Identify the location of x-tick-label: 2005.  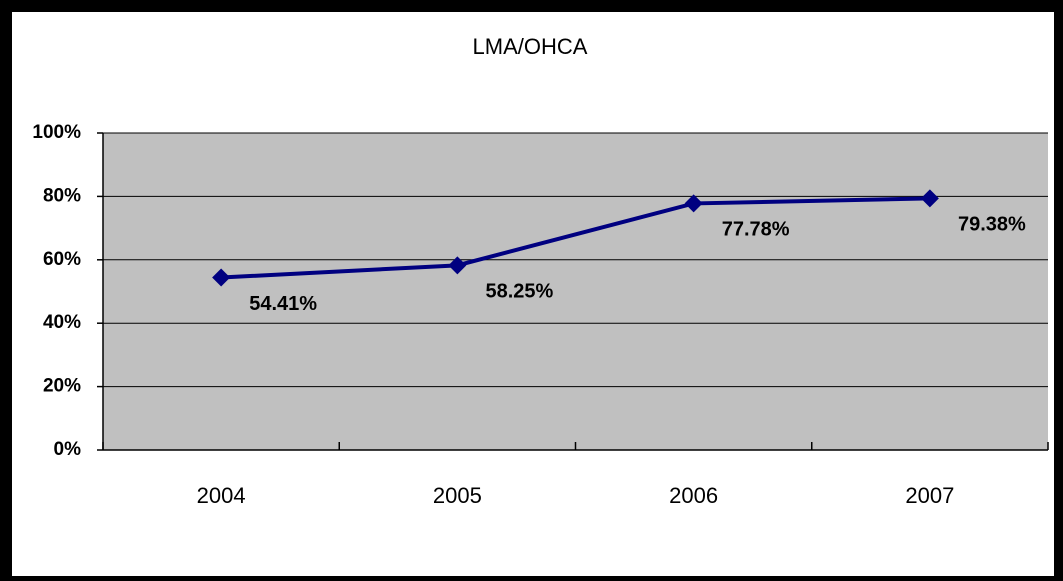
(457, 495).